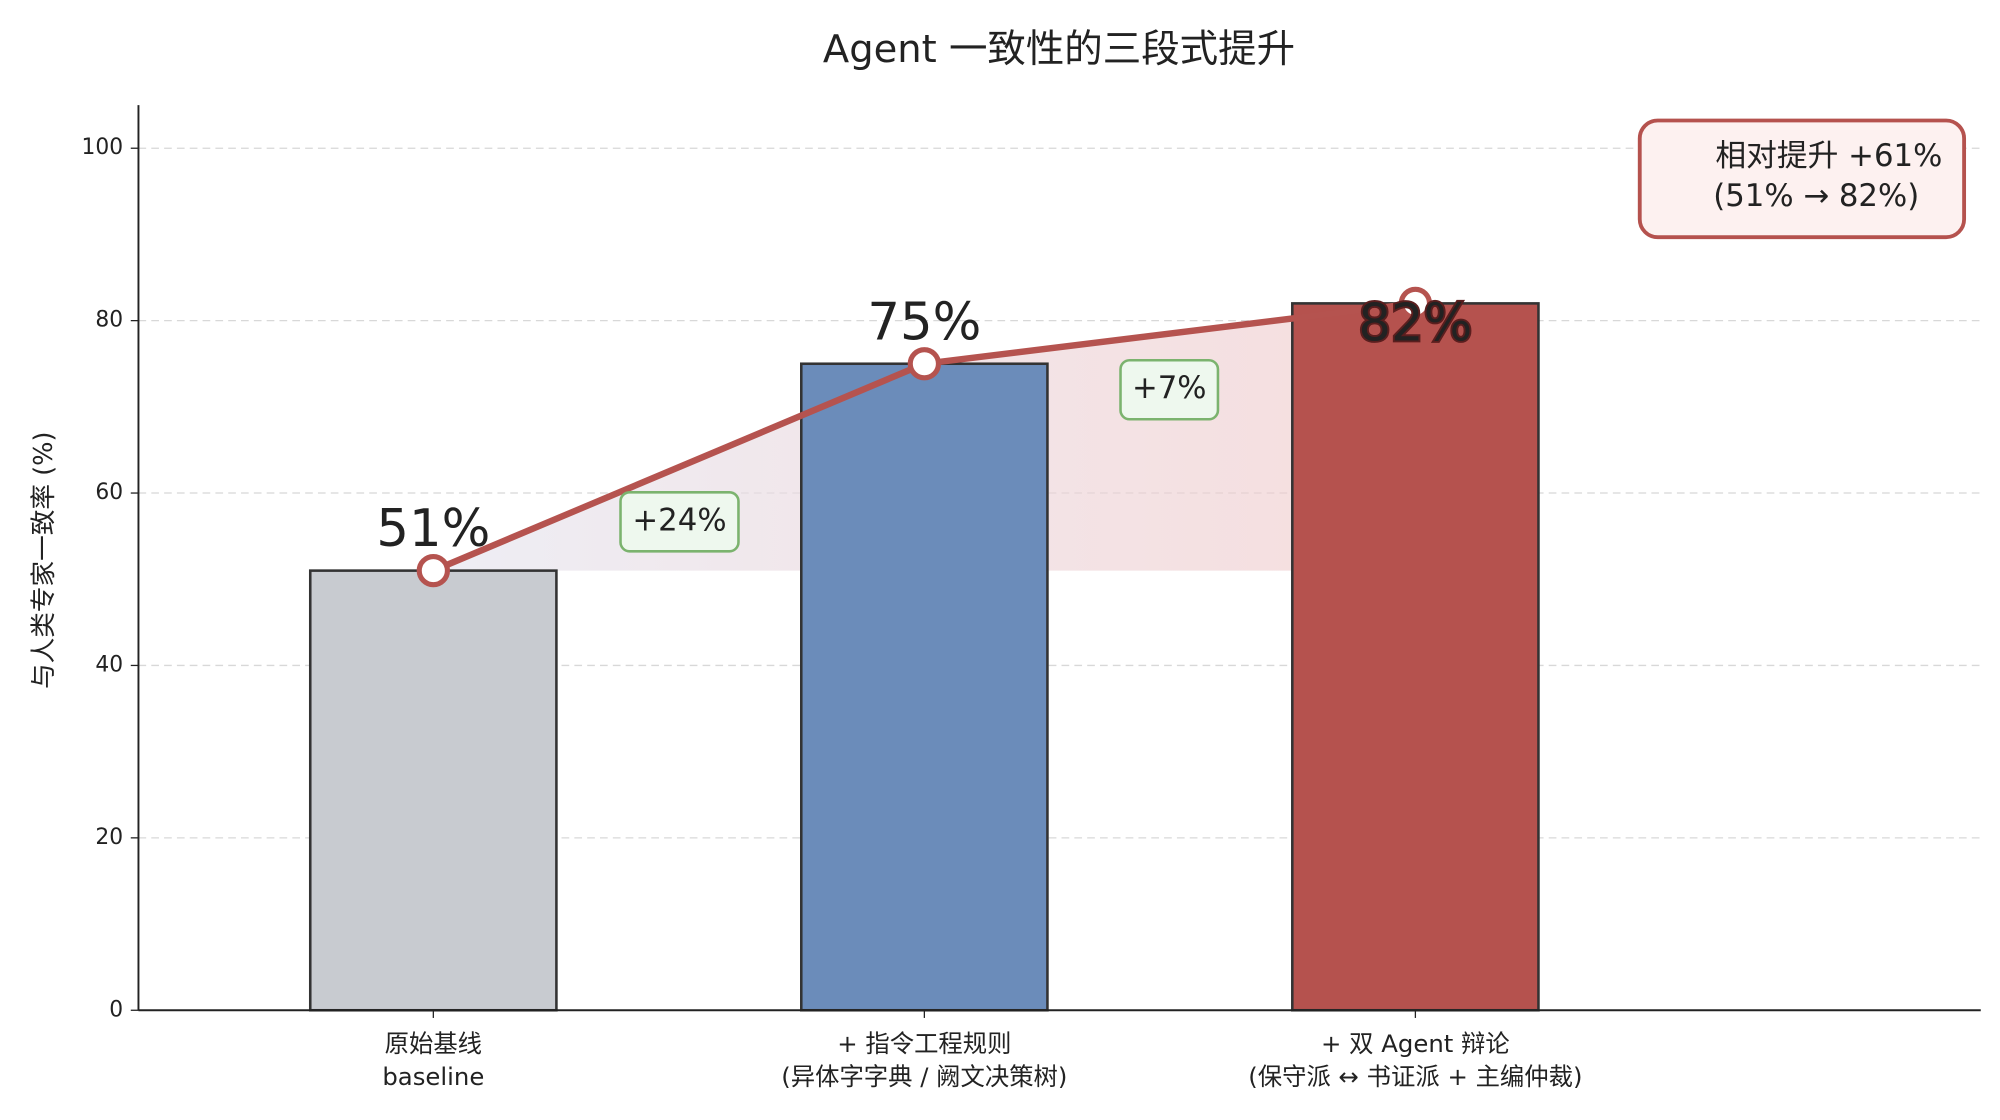  I want to click on summary-text: (51% → 82%), so click(1816, 196).